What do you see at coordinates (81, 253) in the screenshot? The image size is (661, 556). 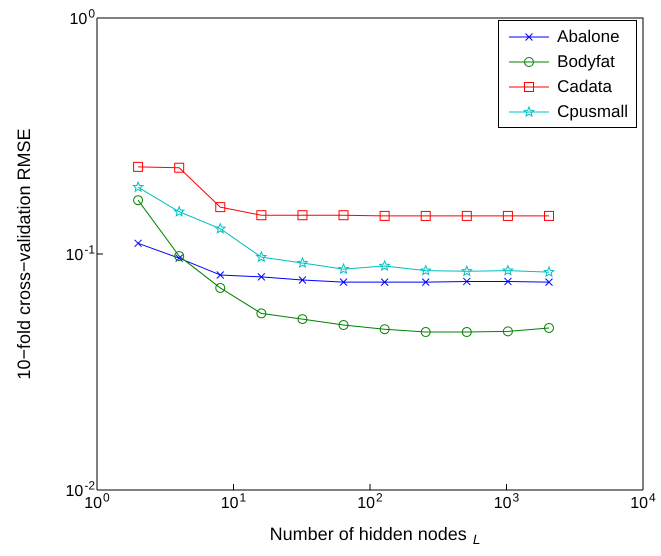 I see `y-tick-label: 10$^{-1}$` at bounding box center [81, 253].